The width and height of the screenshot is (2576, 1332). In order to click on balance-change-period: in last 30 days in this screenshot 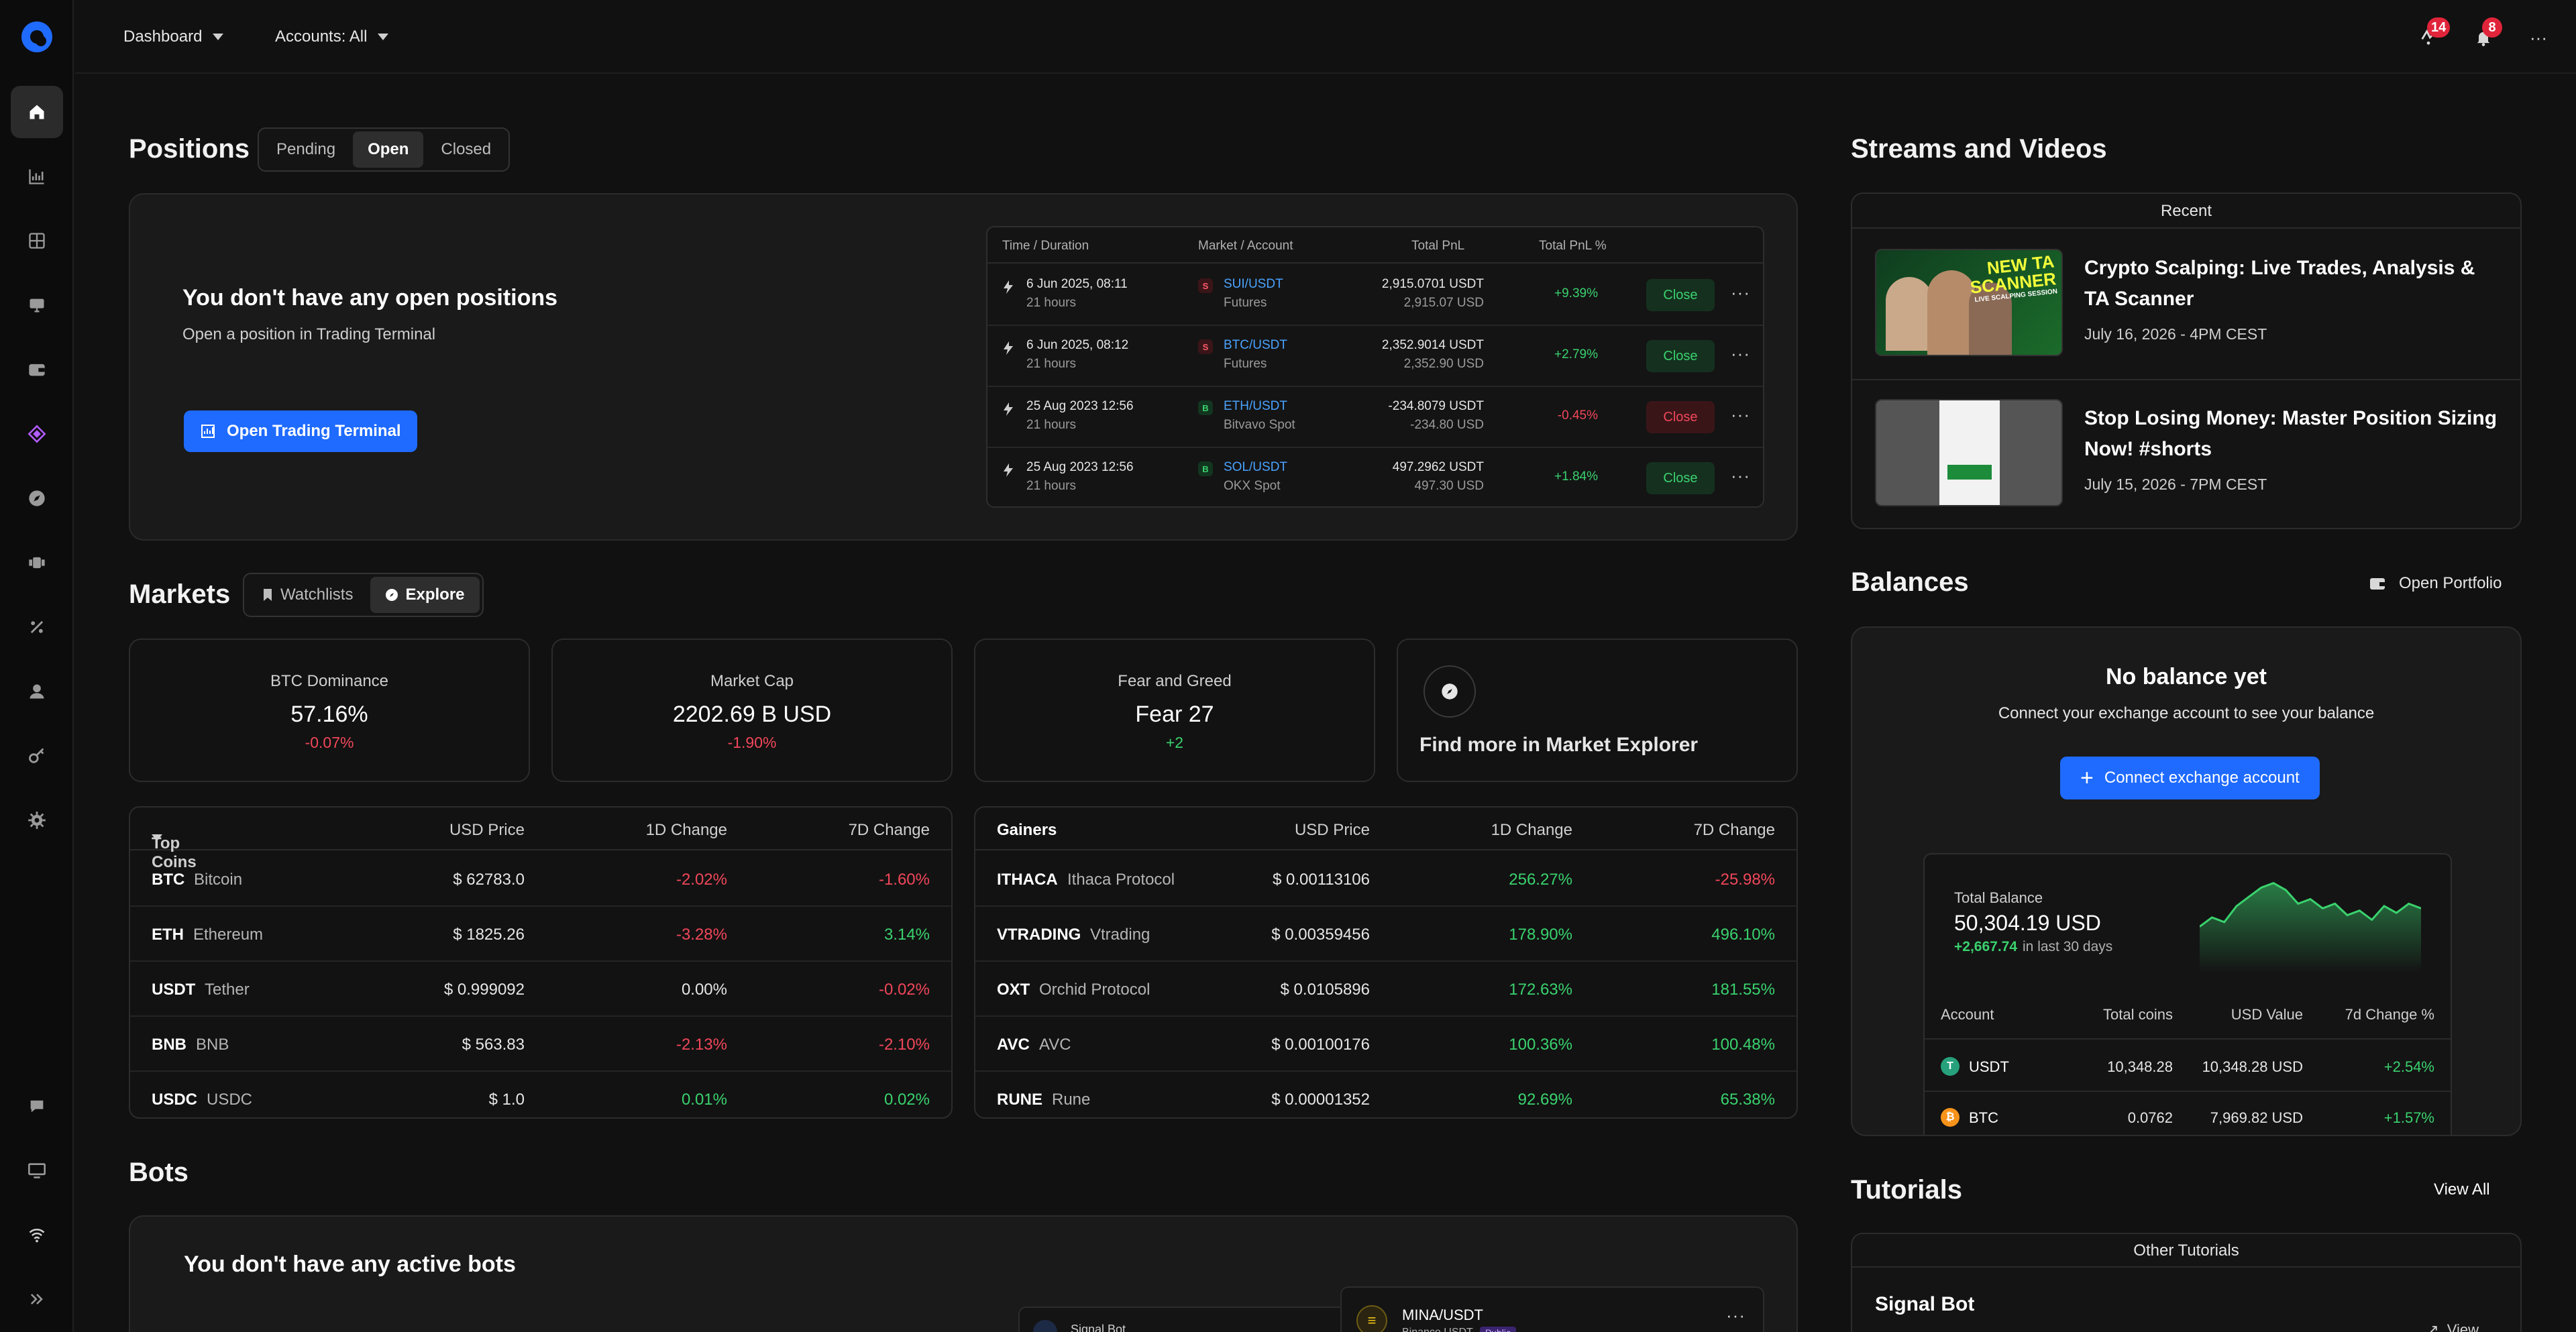, I will do `click(2068, 947)`.